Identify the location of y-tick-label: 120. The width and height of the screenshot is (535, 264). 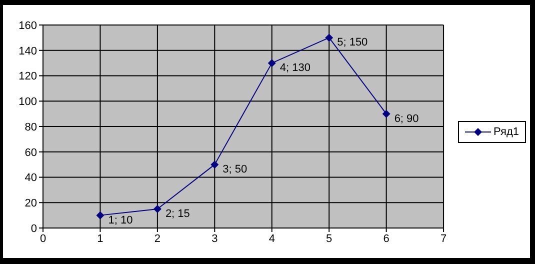
(27, 76).